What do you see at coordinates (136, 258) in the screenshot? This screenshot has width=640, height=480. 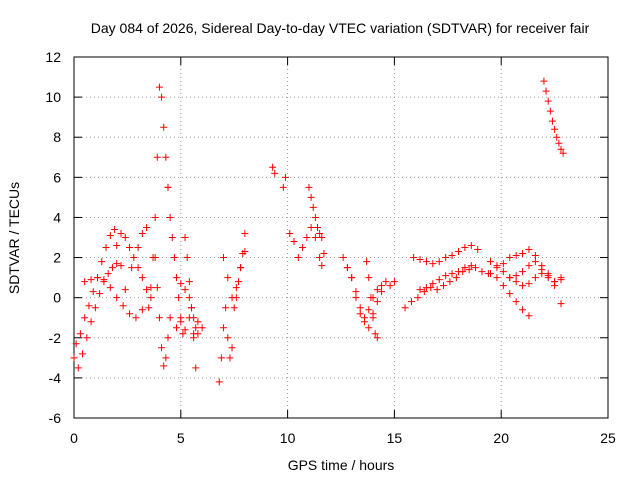 I see `series-track-e` at bounding box center [136, 258].